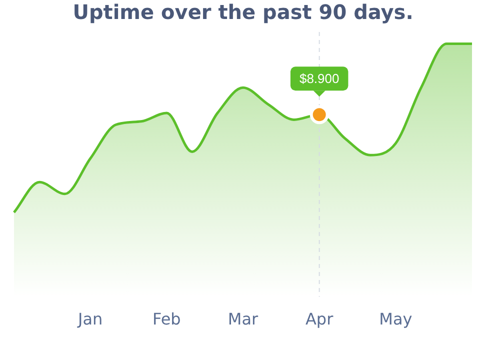 The height and width of the screenshot is (350, 486). Describe the element at coordinates (319, 319) in the screenshot. I see `x-tick-label: Apr` at that location.